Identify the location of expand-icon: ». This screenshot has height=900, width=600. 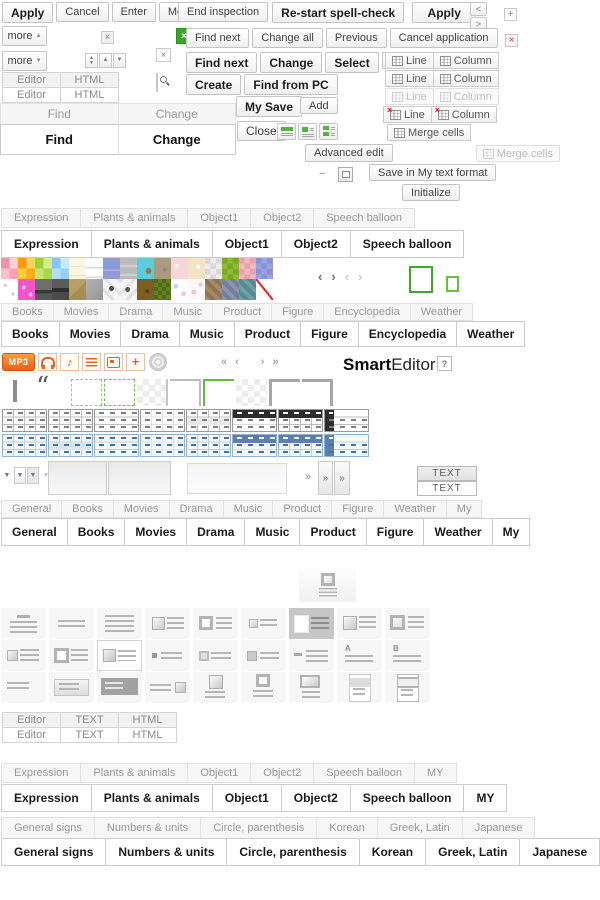
(308, 477).